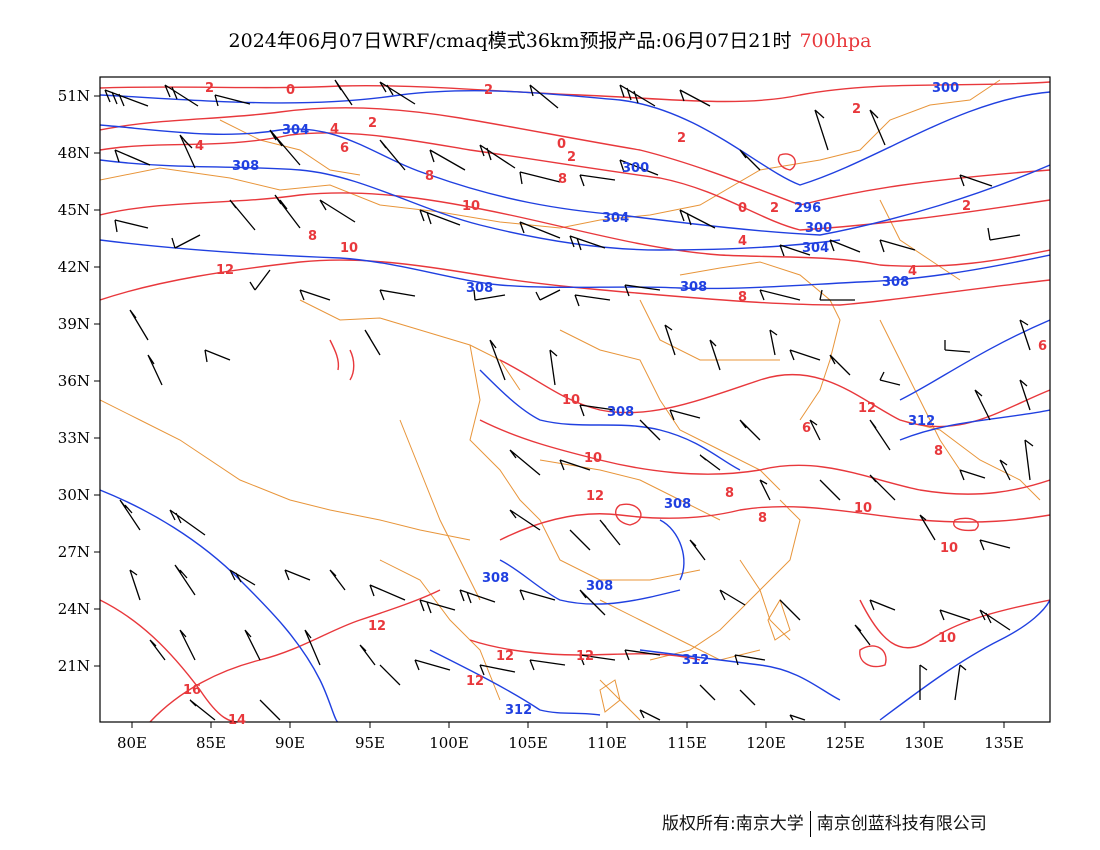 The height and width of the screenshot is (850, 1100). Describe the element at coordinates (370, 743) in the screenshot. I see `lon-tick-label: 95E` at that location.